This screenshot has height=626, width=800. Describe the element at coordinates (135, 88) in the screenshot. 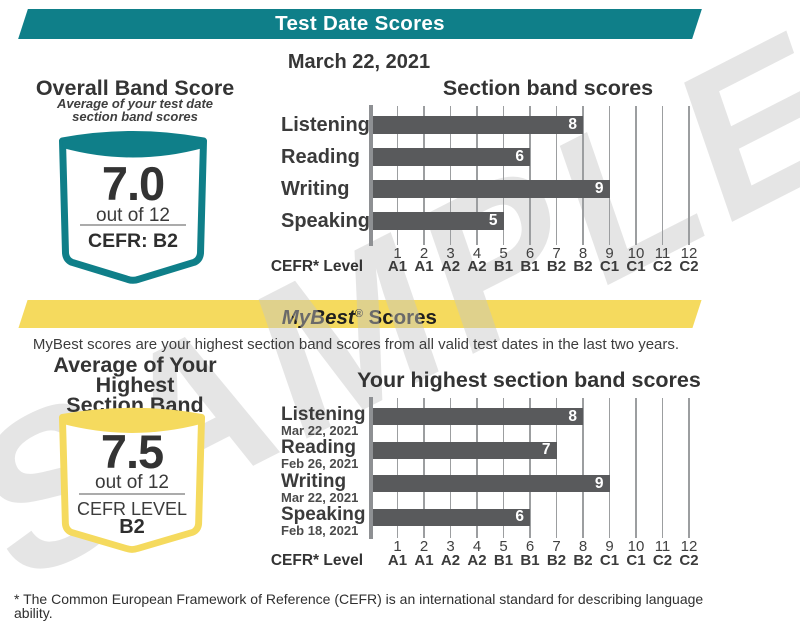

I see `overall-band-score-title: Overall Band Score` at that location.